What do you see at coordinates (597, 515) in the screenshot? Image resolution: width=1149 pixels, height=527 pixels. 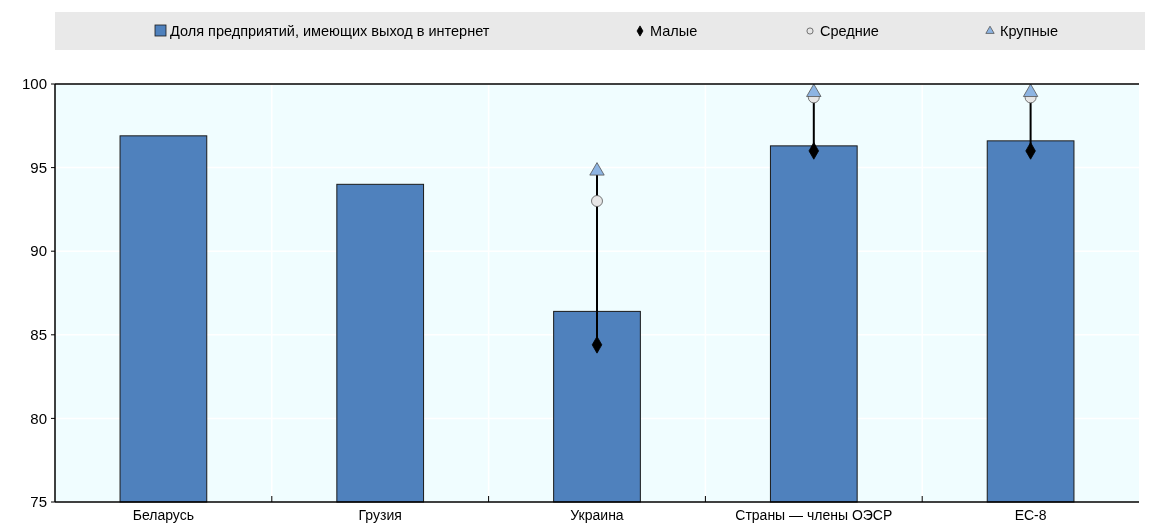 I see `x-tick-label: Украина` at bounding box center [597, 515].